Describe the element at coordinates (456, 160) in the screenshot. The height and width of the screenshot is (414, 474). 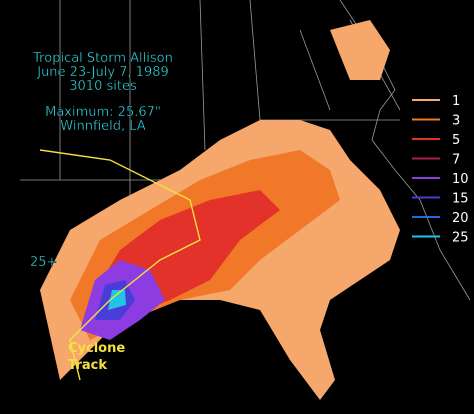
I see `legend-label: 7` at that location.